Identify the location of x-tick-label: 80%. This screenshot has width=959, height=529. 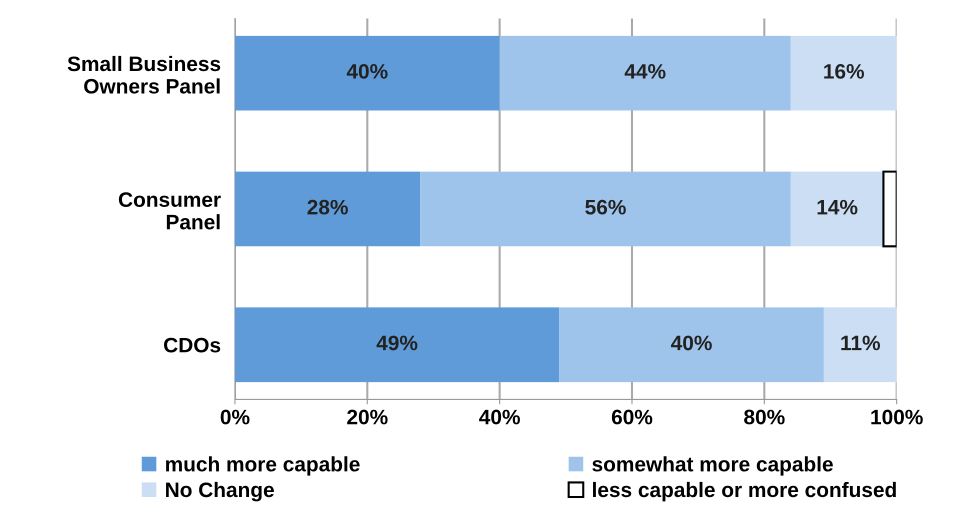
(764, 417).